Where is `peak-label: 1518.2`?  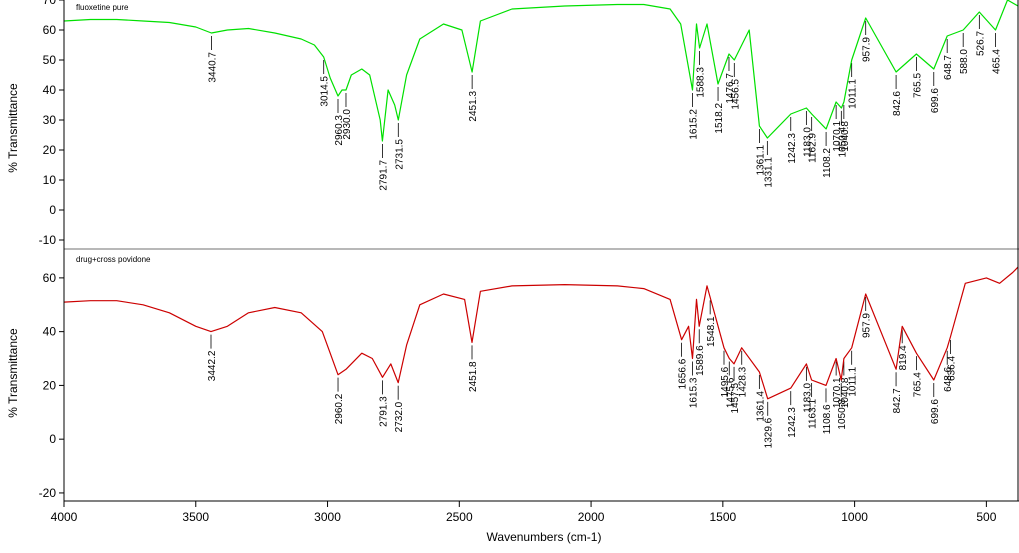 peak-label: 1518.2 is located at coordinates (719, 118).